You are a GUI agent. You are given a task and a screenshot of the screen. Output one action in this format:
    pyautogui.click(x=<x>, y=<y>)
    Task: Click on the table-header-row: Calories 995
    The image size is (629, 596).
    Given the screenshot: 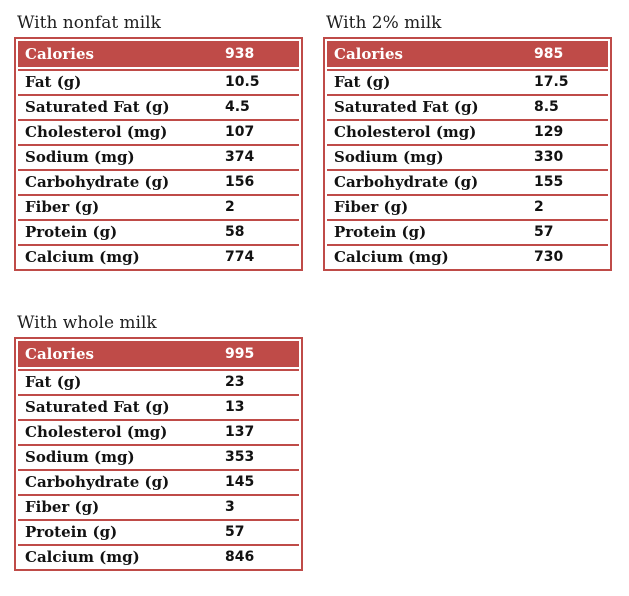 What is the action you would take?
    pyautogui.click(x=158, y=354)
    